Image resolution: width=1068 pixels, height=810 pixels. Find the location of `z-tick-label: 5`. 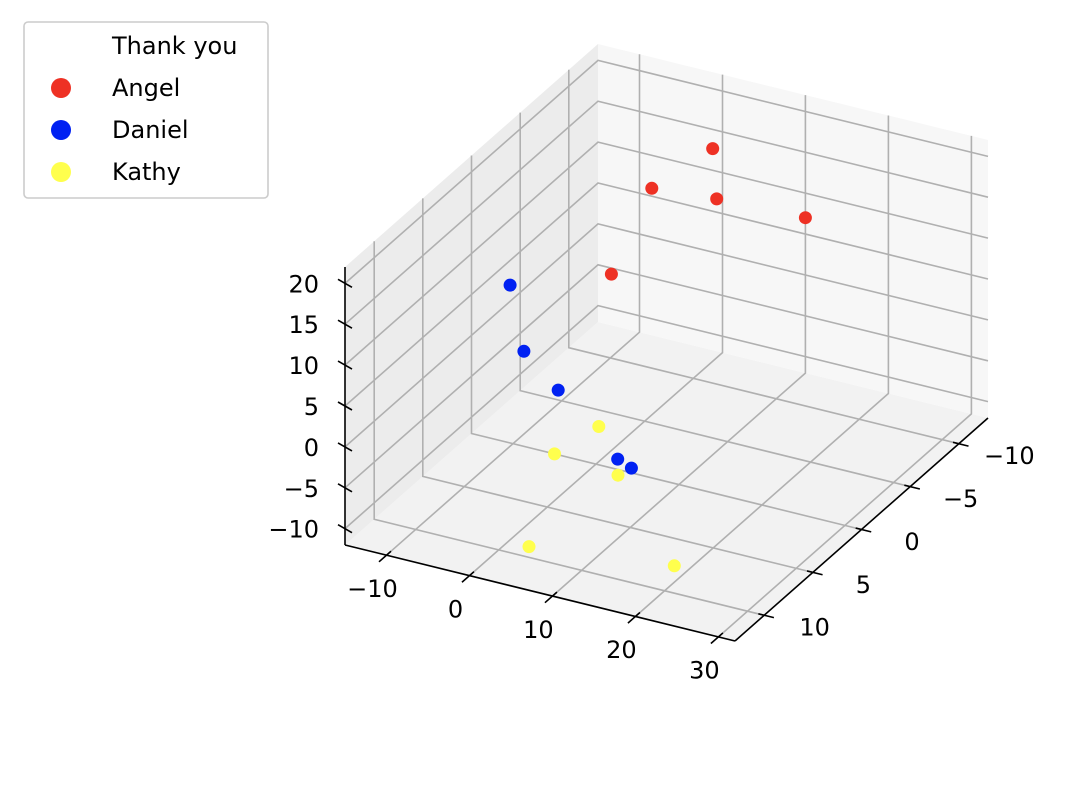

z-tick-label: 5 is located at coordinates (311, 407).